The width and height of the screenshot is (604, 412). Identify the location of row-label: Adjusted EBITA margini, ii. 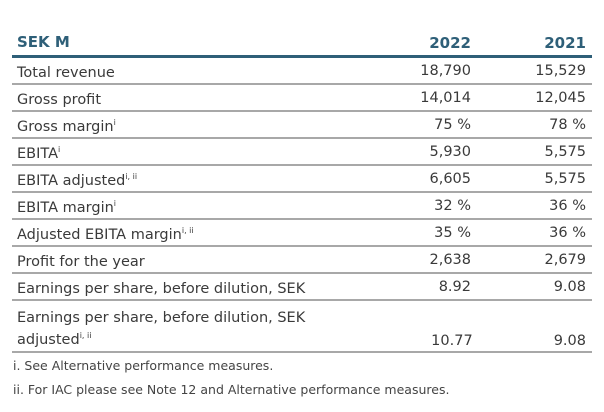
(181, 233).